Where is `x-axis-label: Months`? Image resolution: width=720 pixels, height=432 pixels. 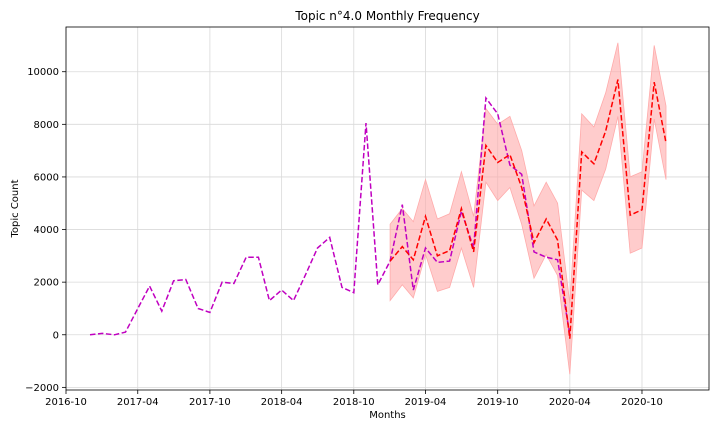 x-axis-label: Months is located at coordinates (387, 415).